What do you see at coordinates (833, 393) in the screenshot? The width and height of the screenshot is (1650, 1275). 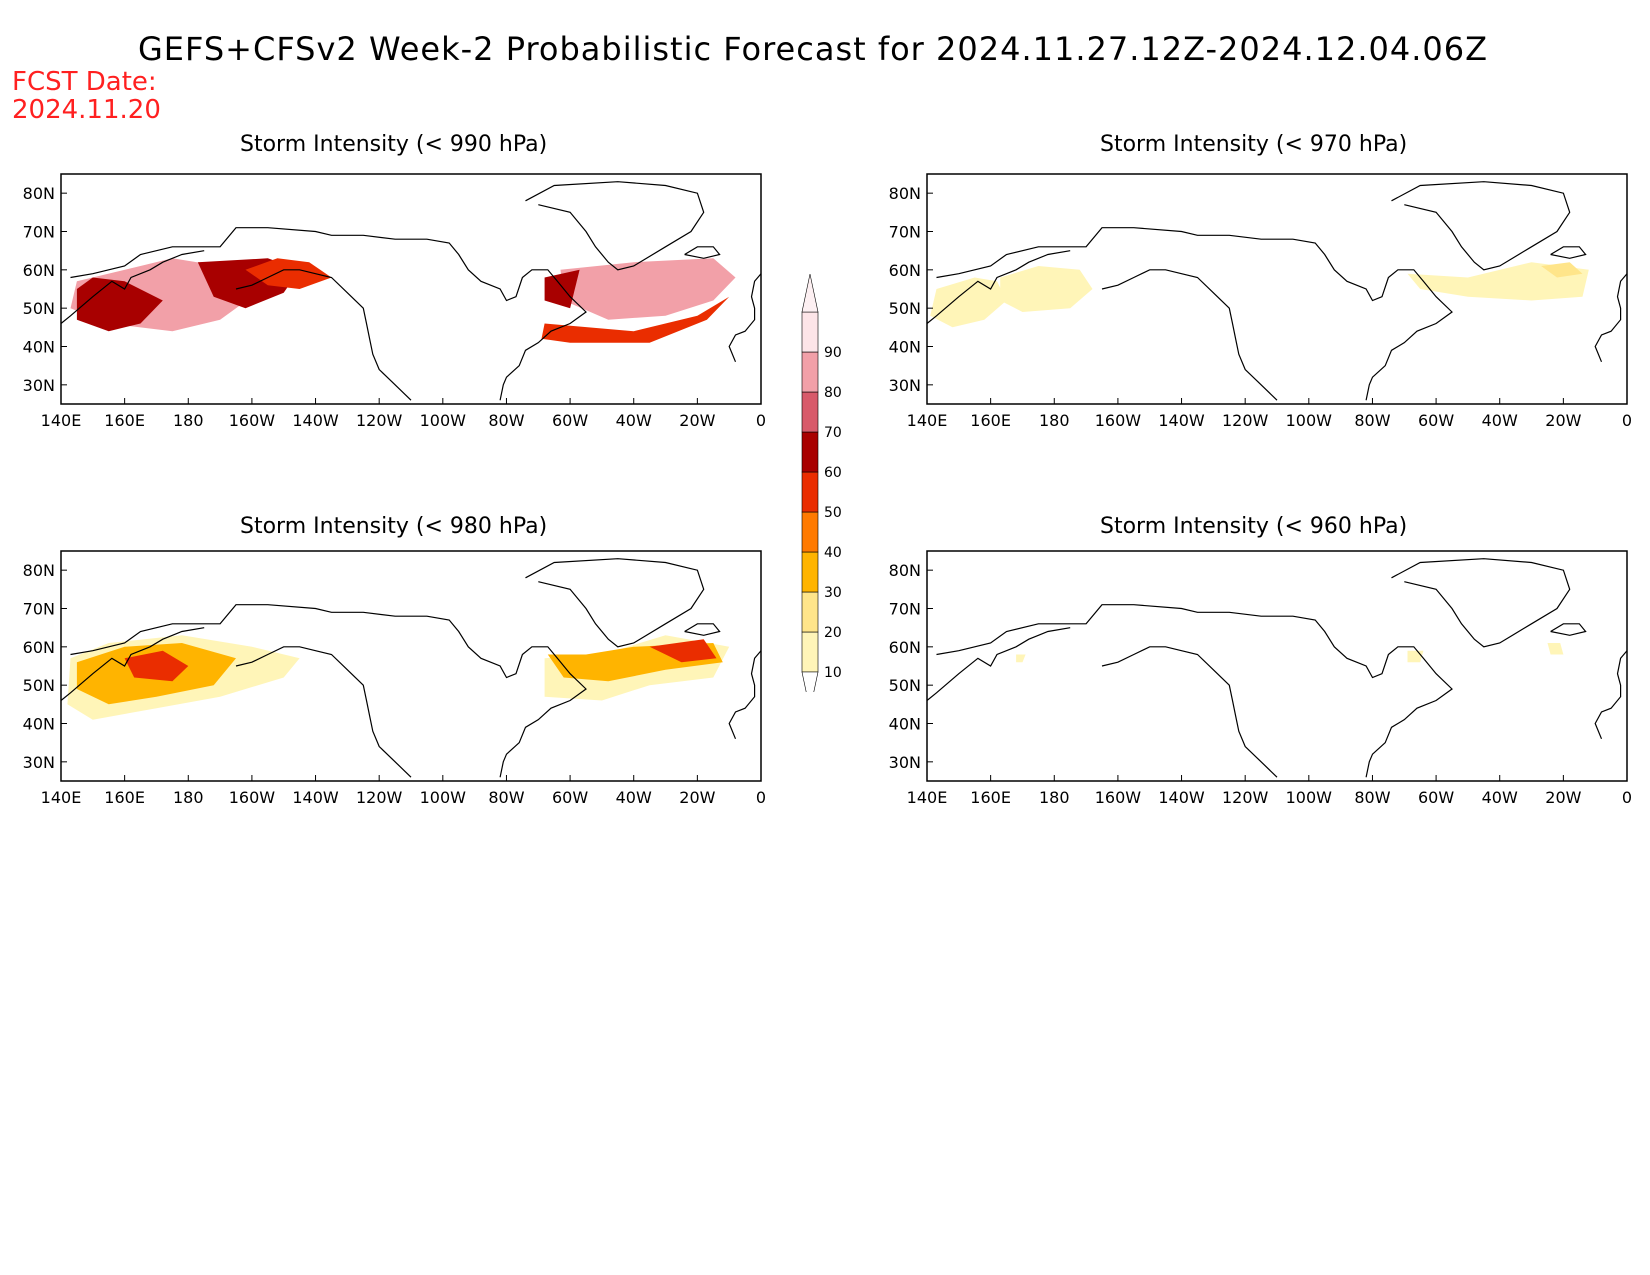 I see `colorbar-label: 80` at bounding box center [833, 393].